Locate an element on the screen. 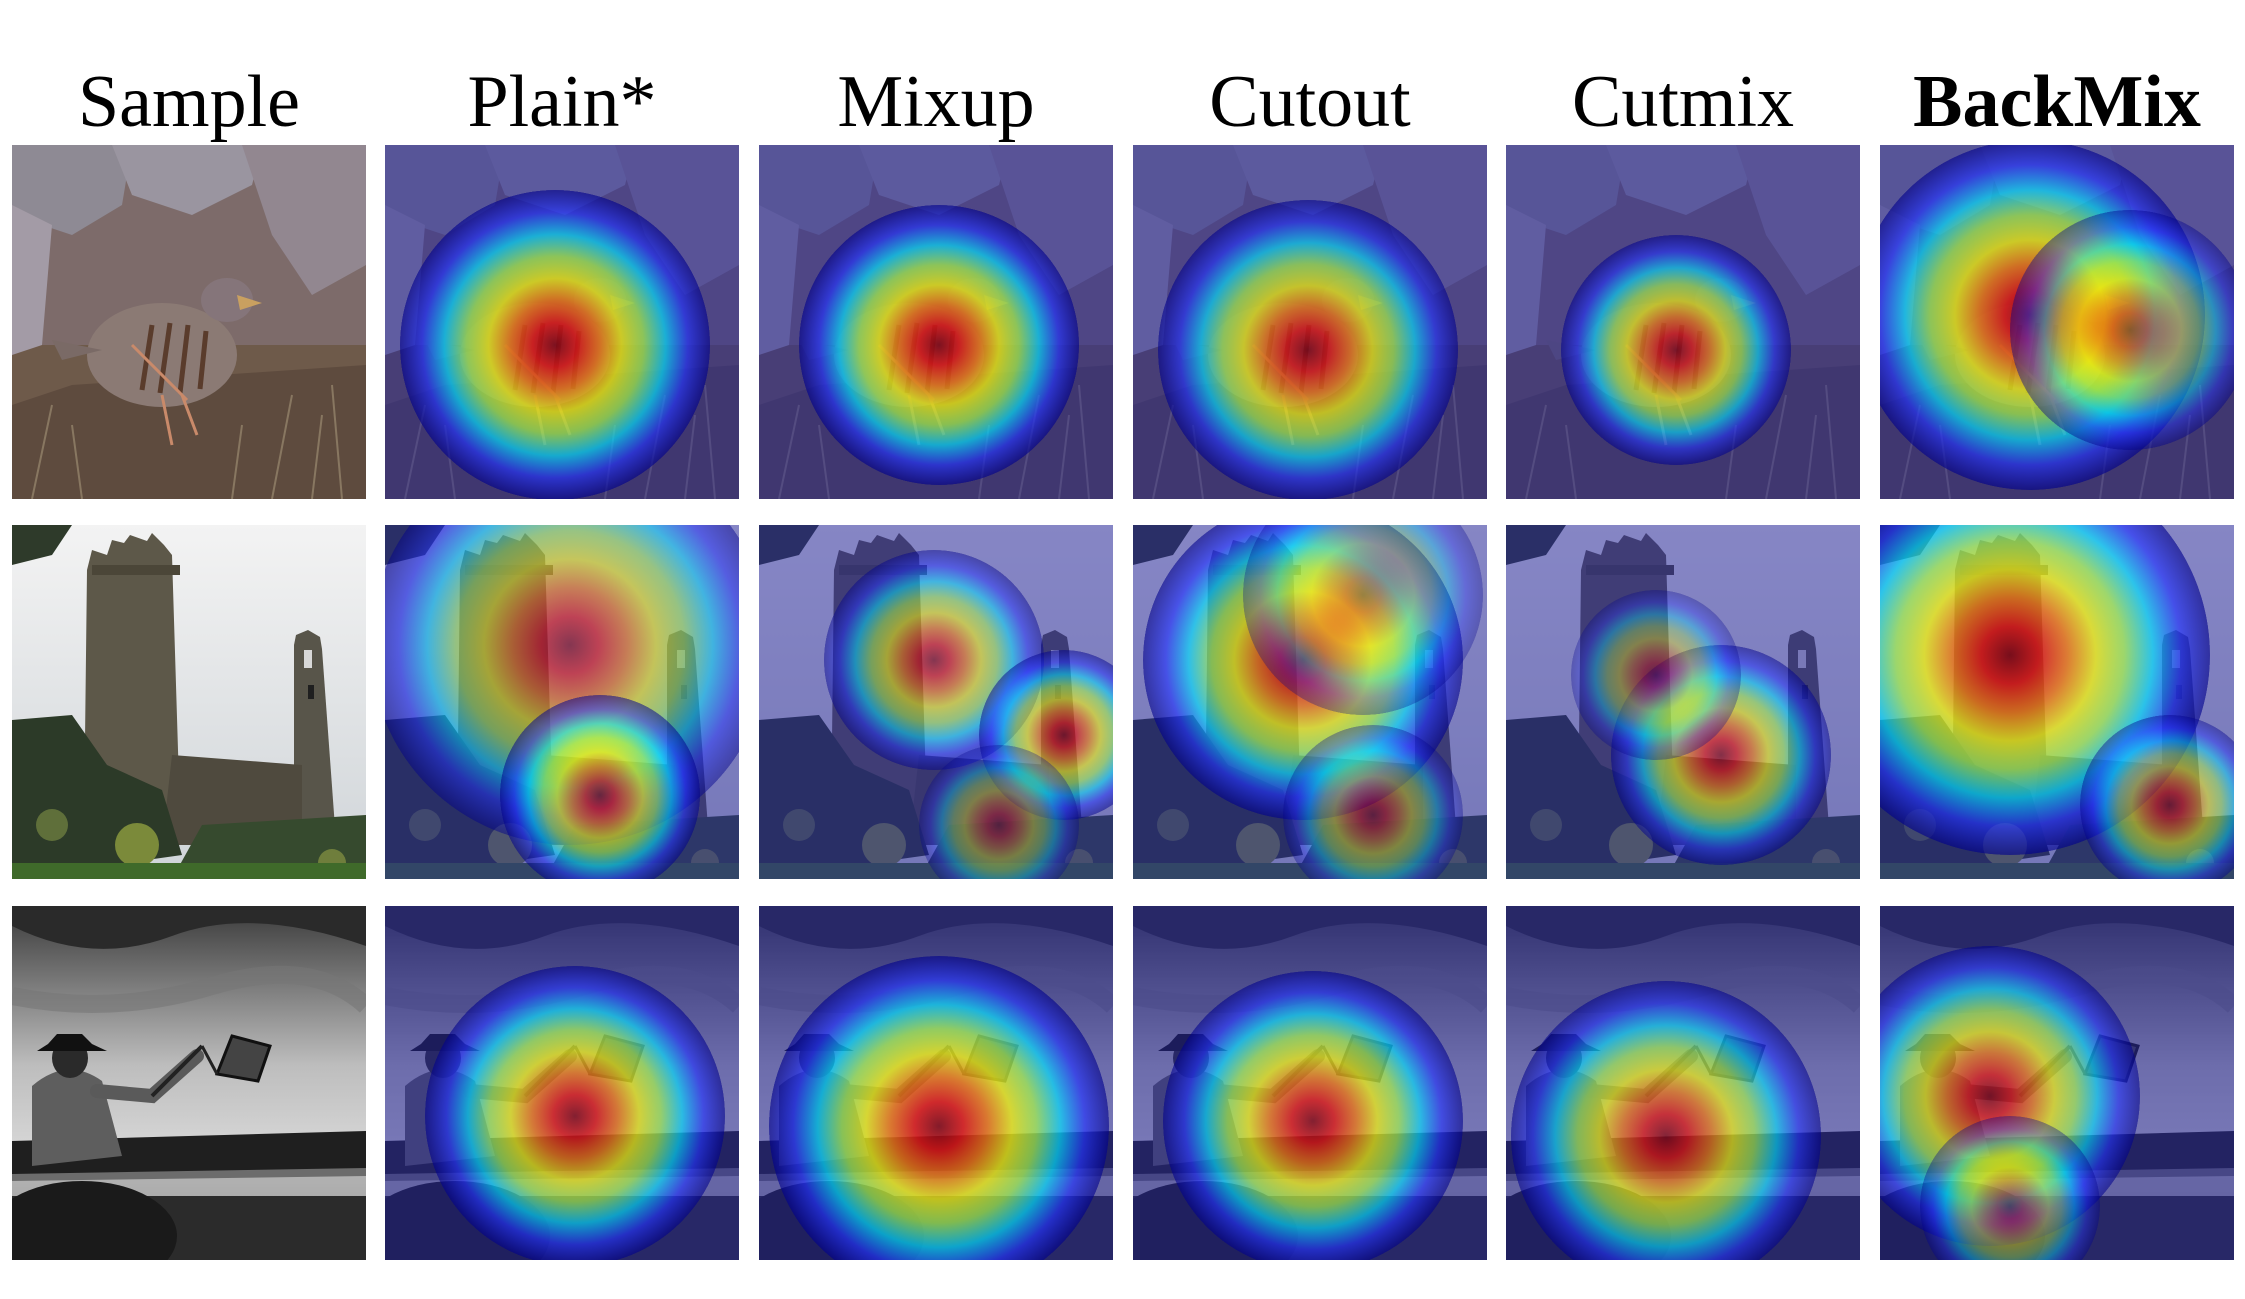 Image resolution: width=2245 pixels, height=1299 pixels. heatmap-cutout-partridge-on-rocks is located at coordinates (1310, 322).